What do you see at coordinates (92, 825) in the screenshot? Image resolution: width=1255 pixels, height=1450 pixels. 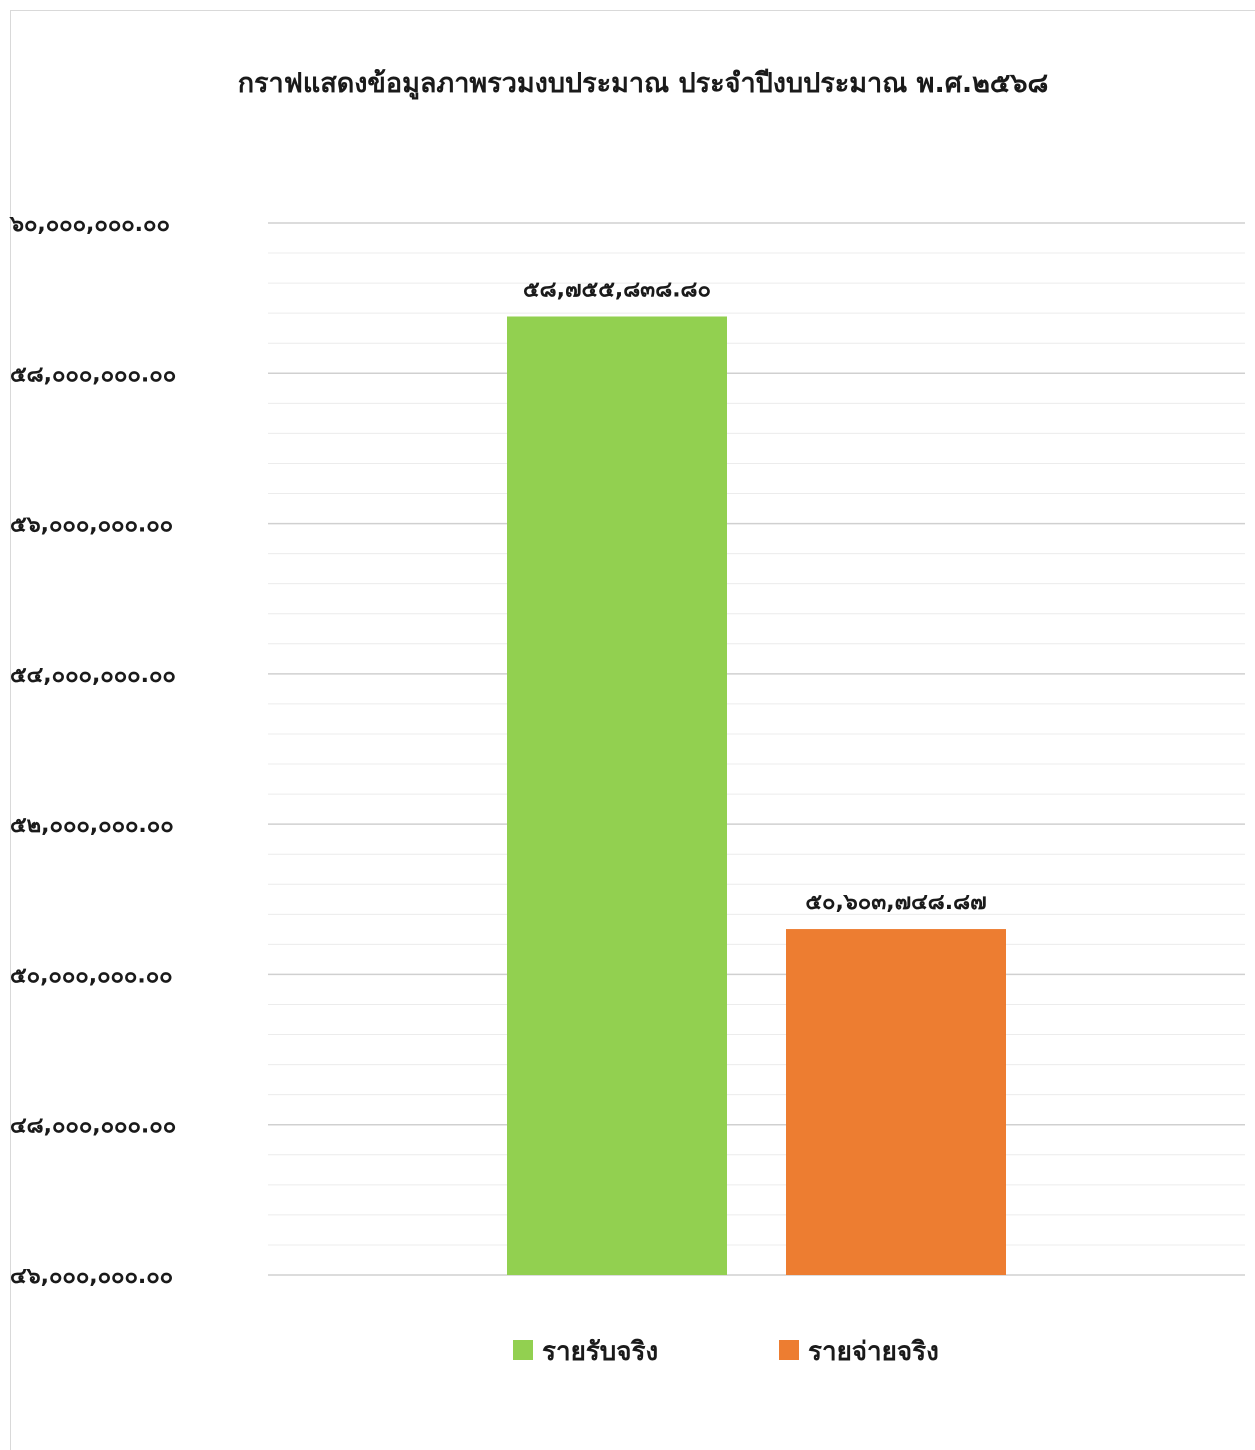 I see `y-tick-label: ๕๒,๐๐๐,๐๐๐.๐๐` at bounding box center [92, 825].